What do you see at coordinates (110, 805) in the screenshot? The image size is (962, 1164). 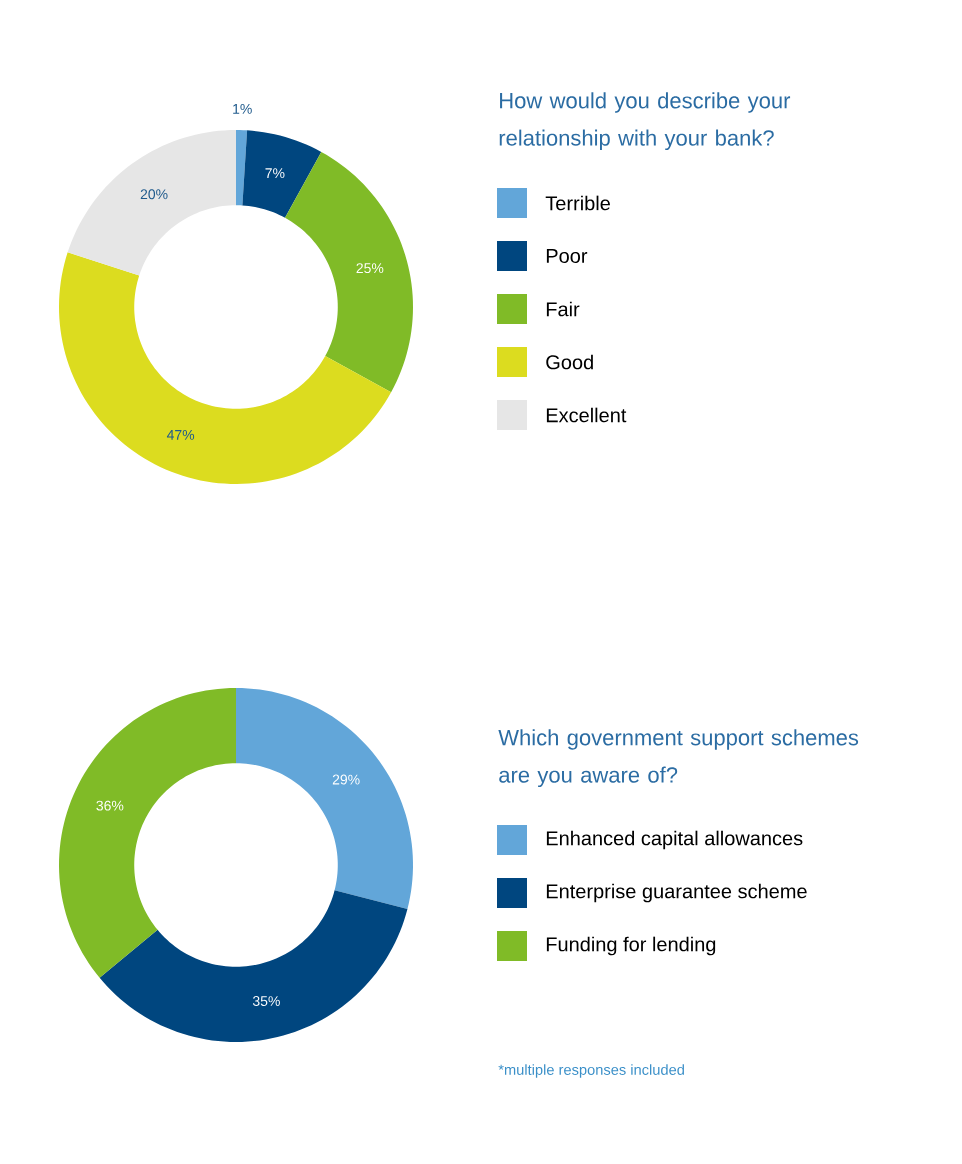 I see `data-label: 36%` at bounding box center [110, 805].